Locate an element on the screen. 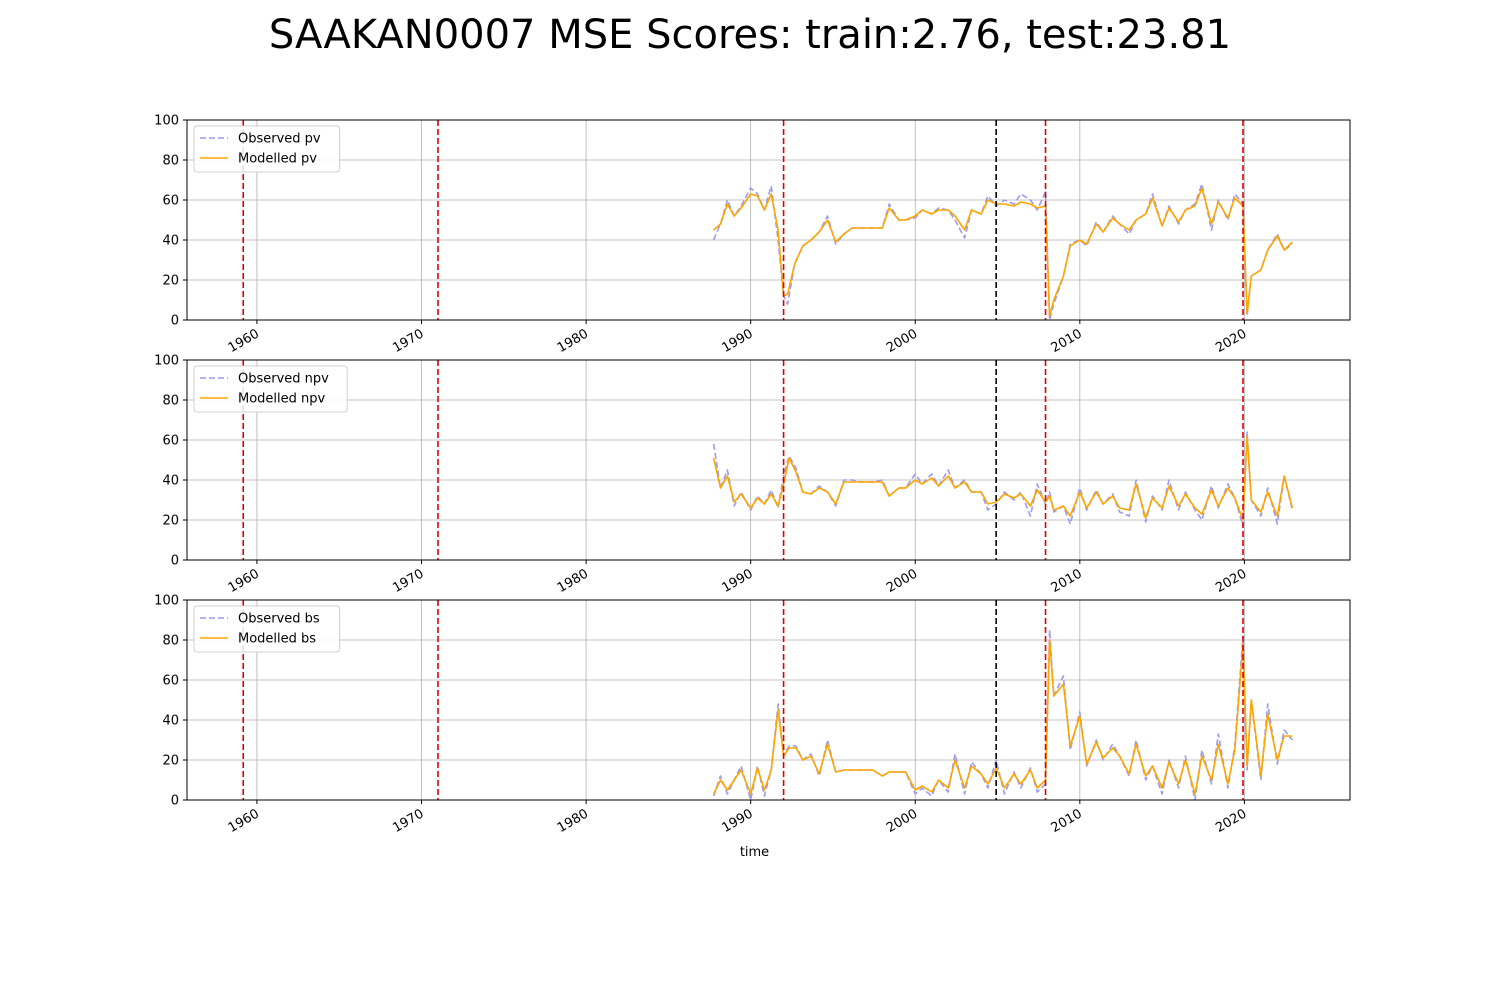 Image resolution: width=1500 pixels, height=1000 pixels. legend: Observed bs Modelled bs is located at coordinates (267, 629).